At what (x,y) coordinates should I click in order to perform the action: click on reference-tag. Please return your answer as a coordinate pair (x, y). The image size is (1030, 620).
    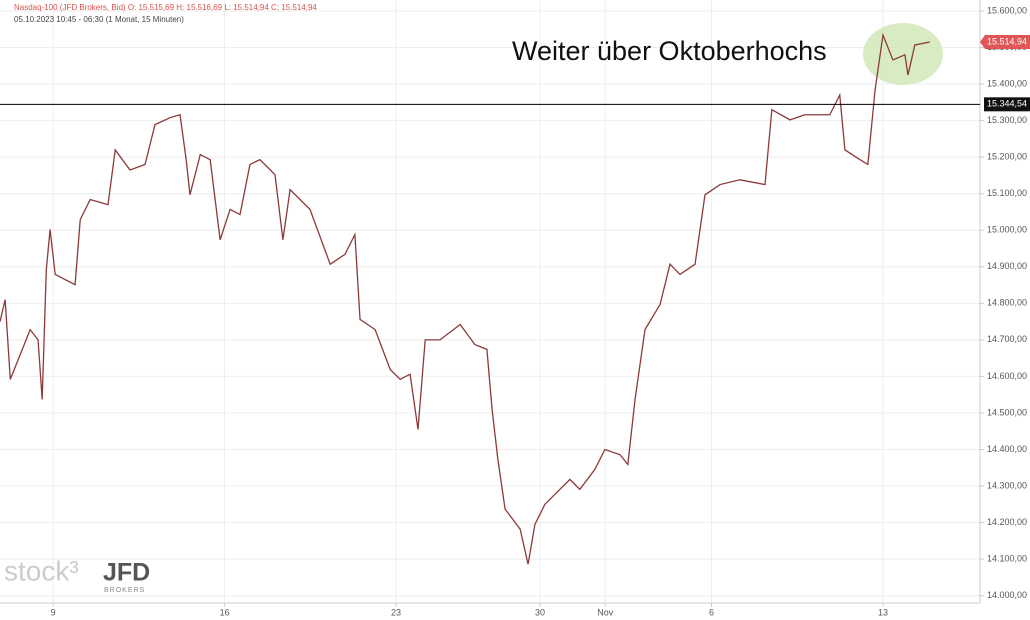
    Looking at the image, I should click on (1007, 104).